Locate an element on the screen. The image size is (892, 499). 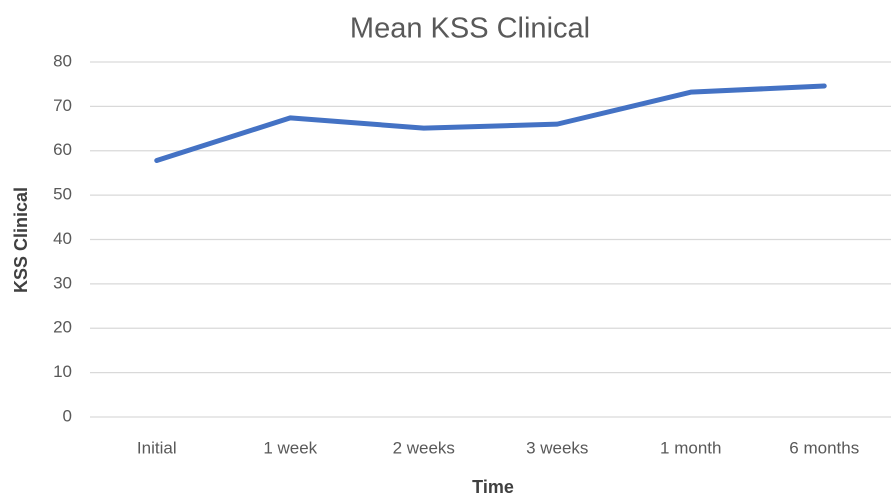
y-tick-label: 30 is located at coordinates (62, 282).